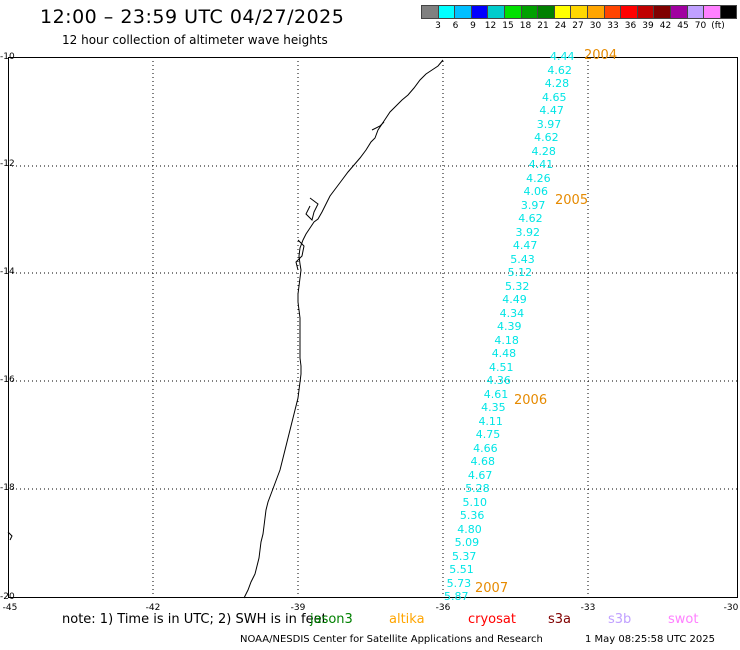 Image resolution: width=740 pixels, height=650 pixels. What do you see at coordinates (493, 407) in the screenshot?
I see `wave-height-label: 4.35` at bounding box center [493, 407].